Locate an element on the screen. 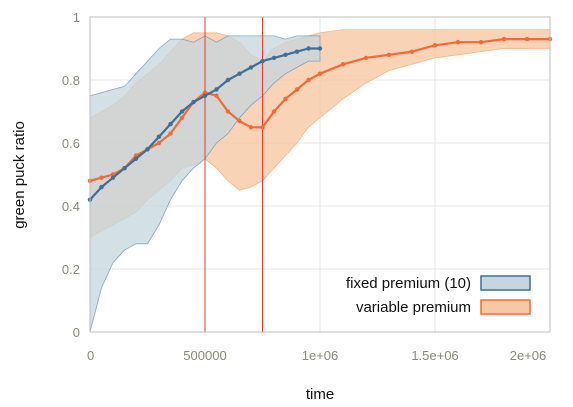  legend-label-variable-premium: variable premium is located at coordinates (413, 307).